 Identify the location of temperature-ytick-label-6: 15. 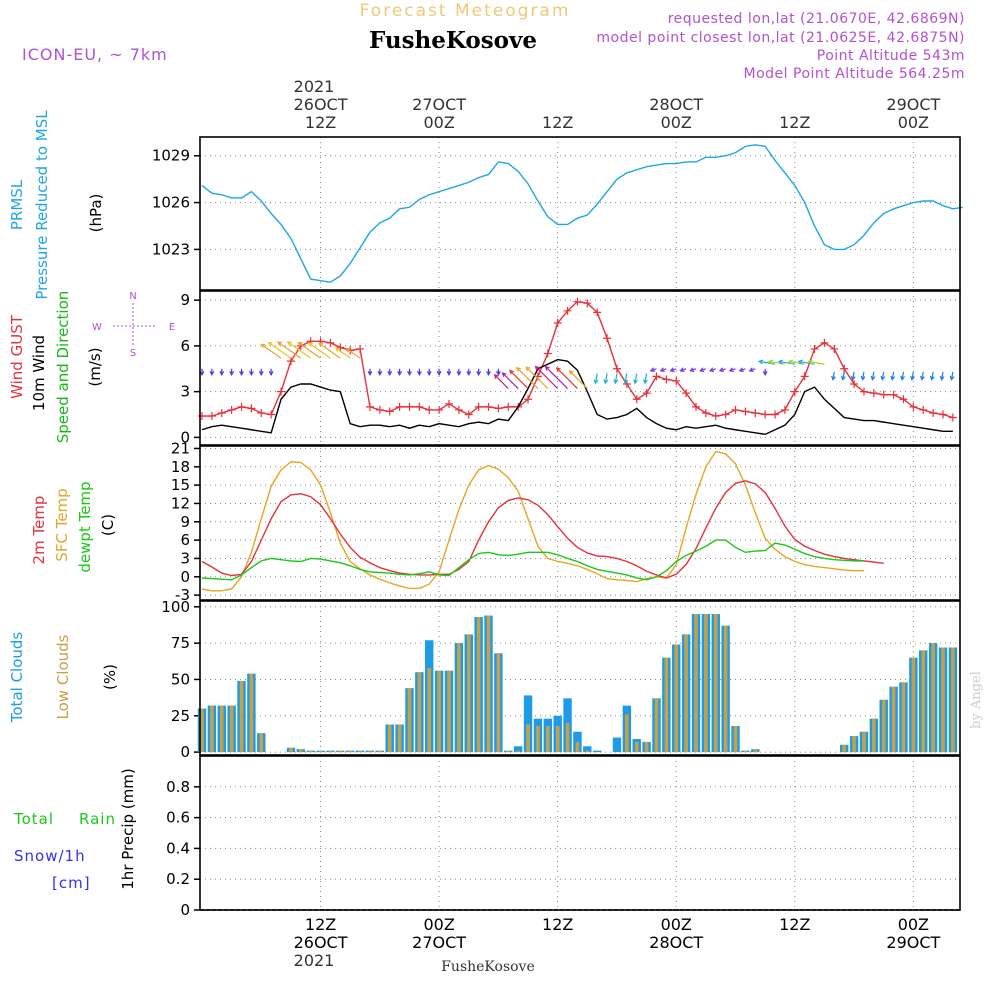
(180, 485).